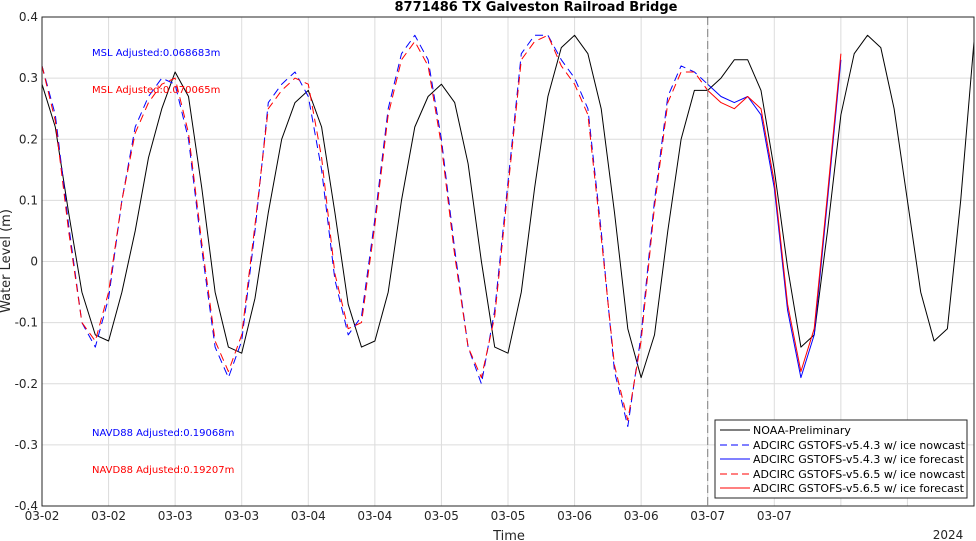  What do you see at coordinates (508, 535) in the screenshot?
I see `x-axis-label: Time` at bounding box center [508, 535].